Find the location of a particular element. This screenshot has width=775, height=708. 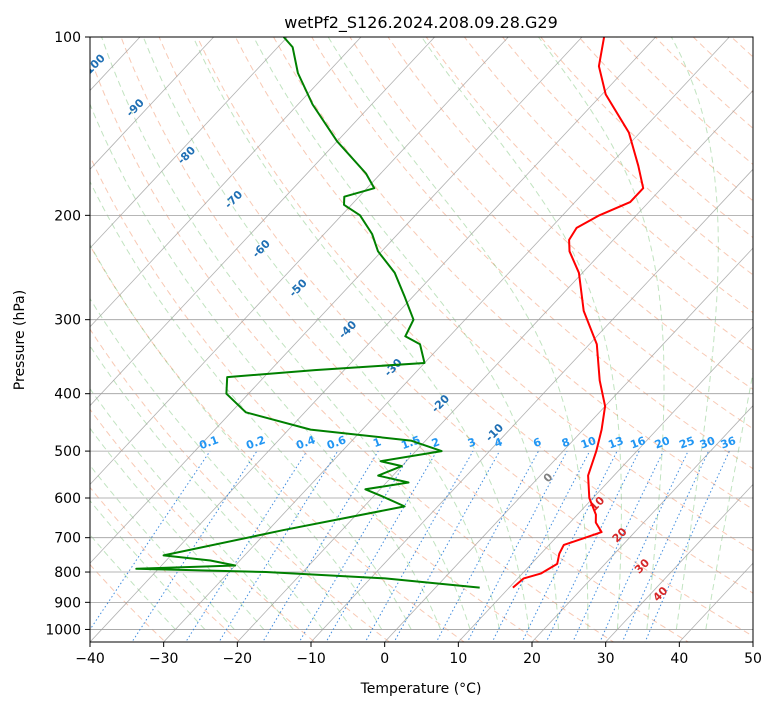

mixing-ratio-label: 0.1 is located at coordinates (208, 442).